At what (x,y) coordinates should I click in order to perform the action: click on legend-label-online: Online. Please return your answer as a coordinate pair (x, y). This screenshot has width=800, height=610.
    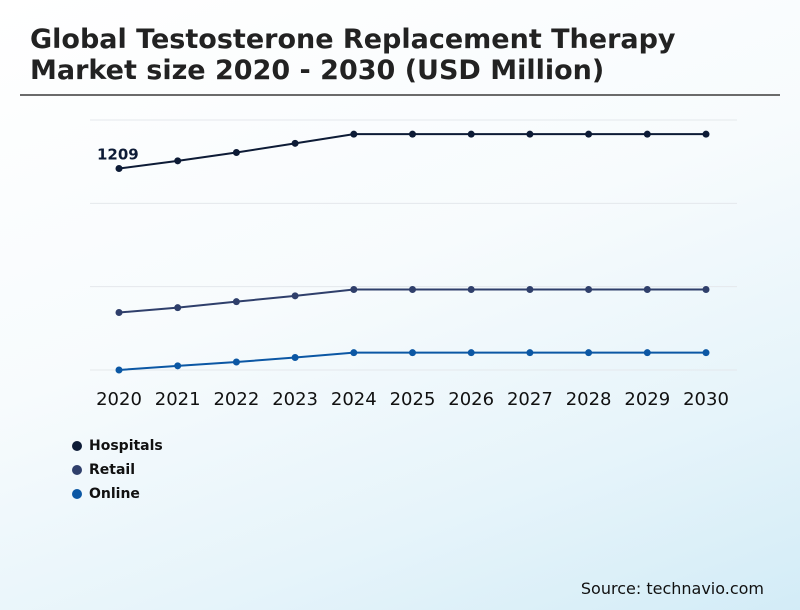
    Looking at the image, I should click on (114, 494).